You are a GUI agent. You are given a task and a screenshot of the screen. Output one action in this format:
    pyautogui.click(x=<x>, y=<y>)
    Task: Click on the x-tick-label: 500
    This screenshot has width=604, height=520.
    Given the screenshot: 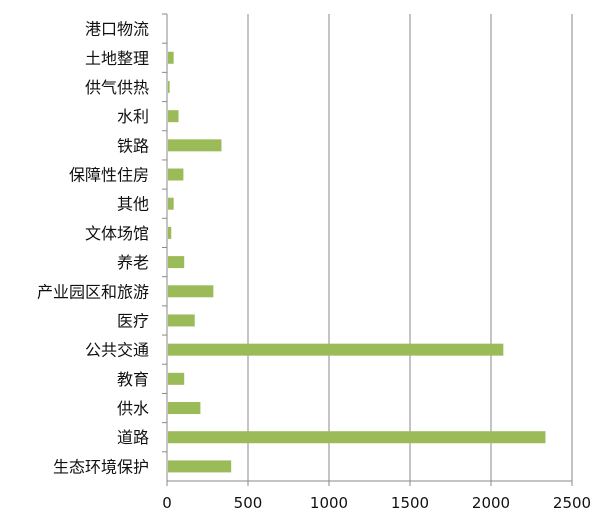 What is the action you would take?
    pyautogui.click(x=248, y=503)
    